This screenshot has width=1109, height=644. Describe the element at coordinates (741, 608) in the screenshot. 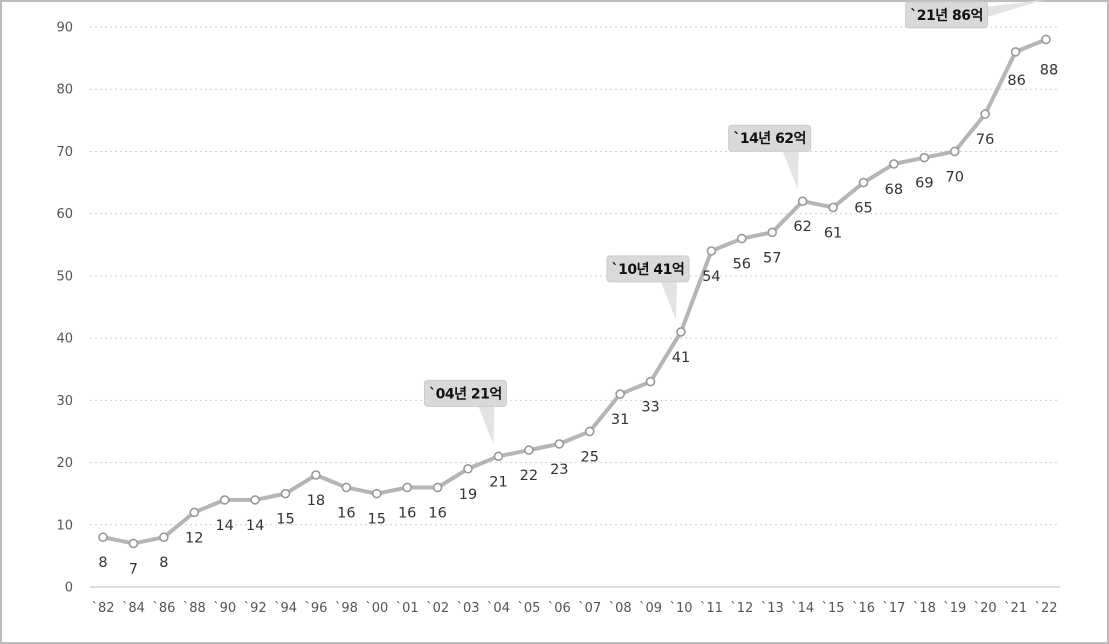

I see `x-tick-label: `12` at that location.